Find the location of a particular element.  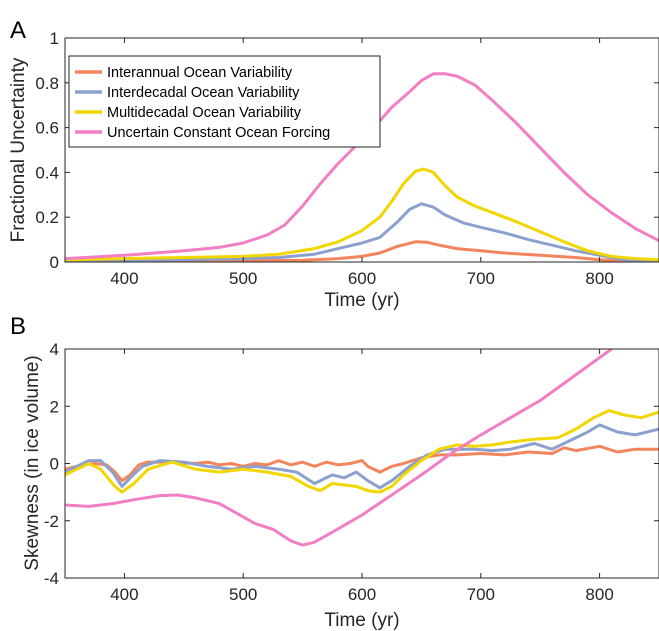

panel-a-y-tick-label: 0.8 is located at coordinates (47, 83).